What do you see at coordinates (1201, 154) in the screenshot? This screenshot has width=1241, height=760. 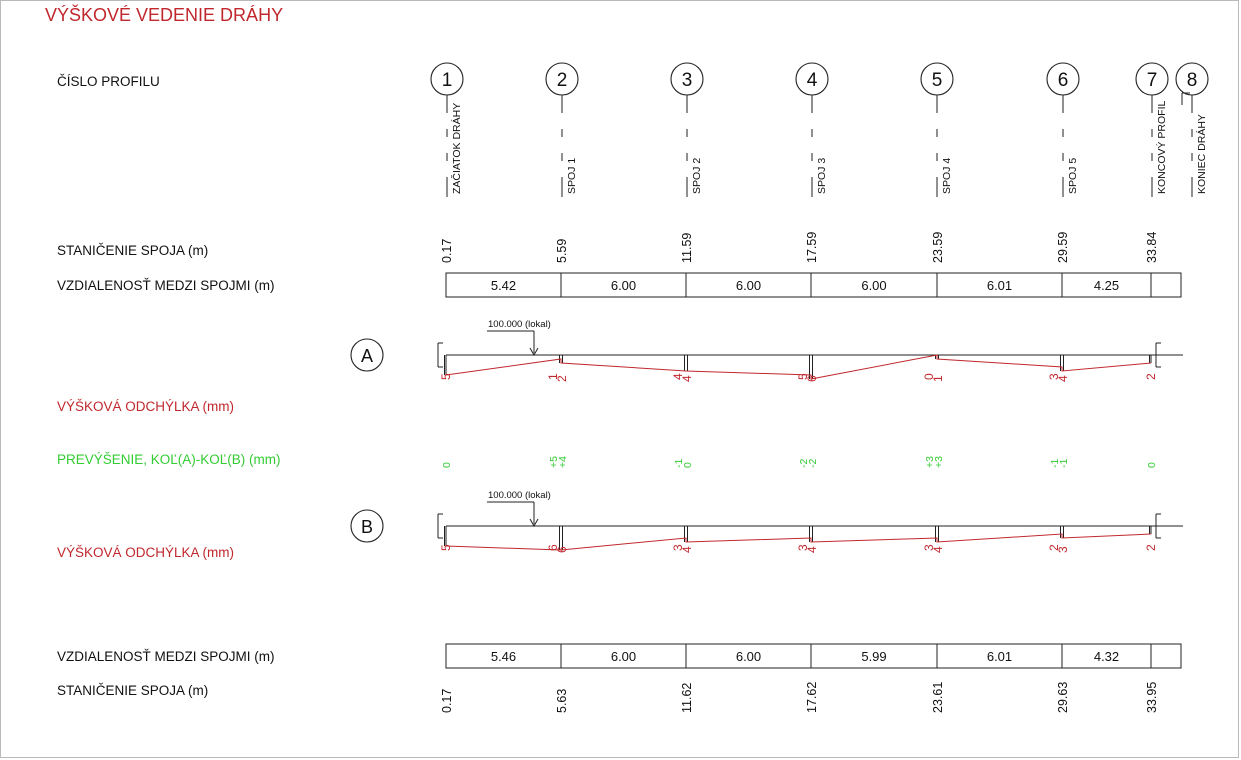 I see `profile-name: KONIEC DRÁHY` at bounding box center [1201, 154].